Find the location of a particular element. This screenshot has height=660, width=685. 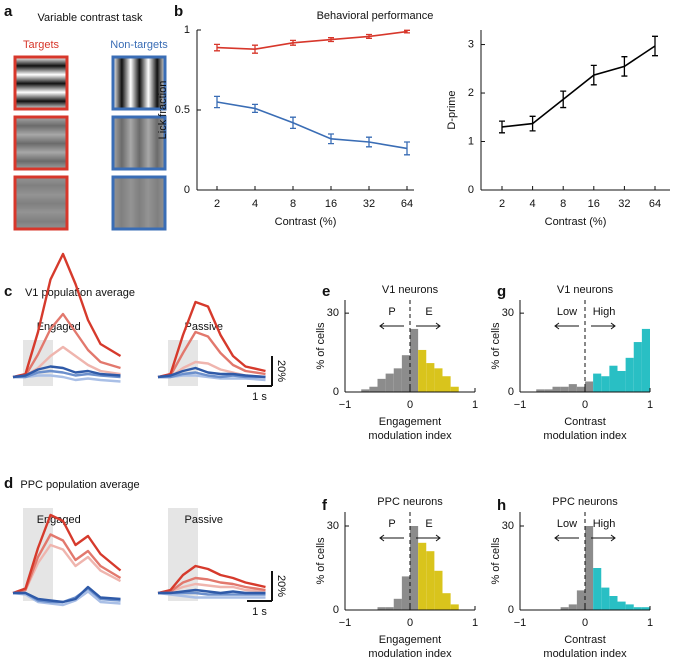

scale-bar-label: 20% is located at coordinates (281, 371).